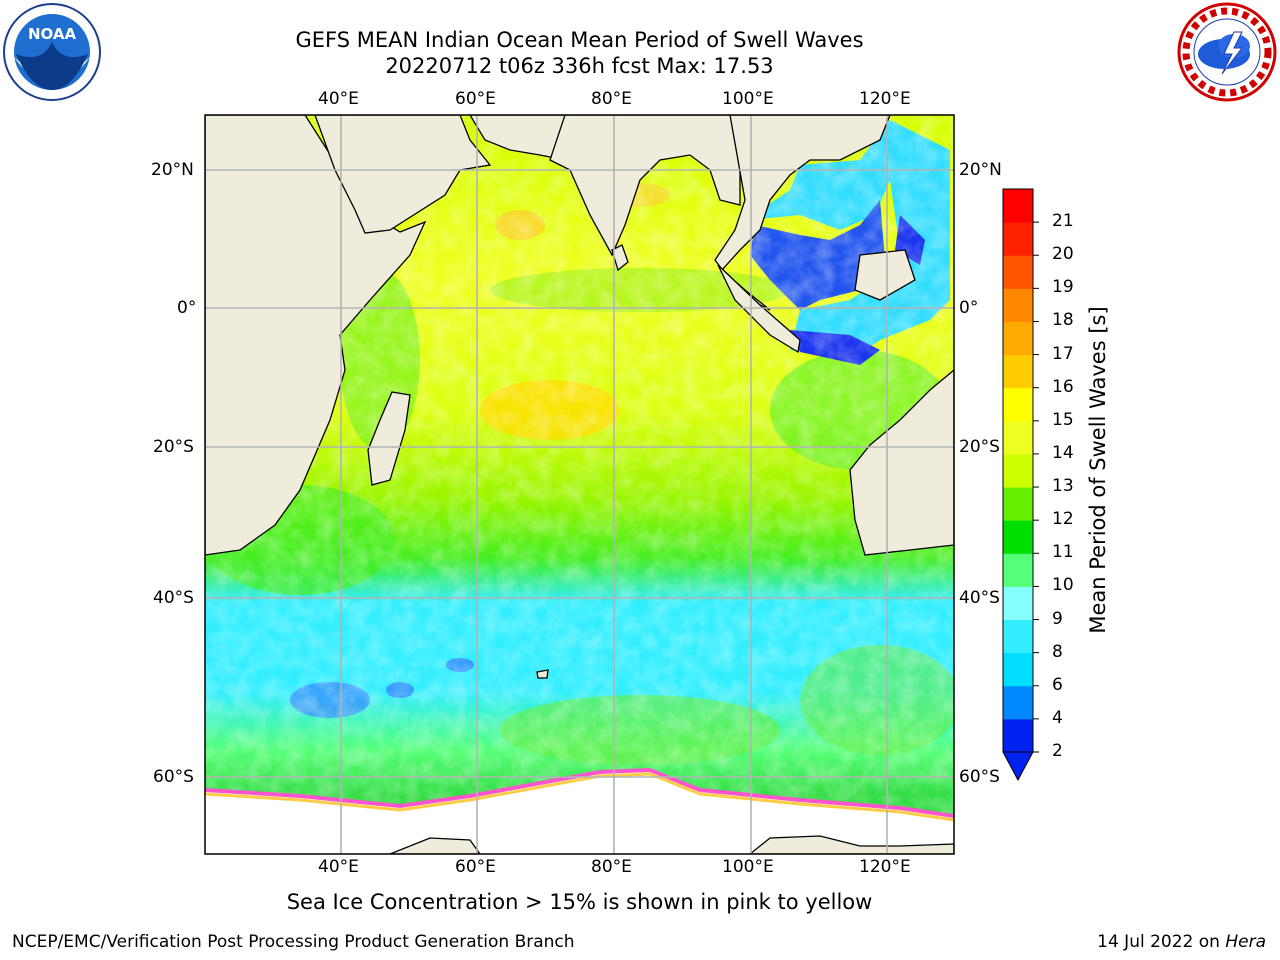  What do you see at coordinates (52, 34) in the screenshot?
I see `noaa-logo-text: NOAA` at bounding box center [52, 34].